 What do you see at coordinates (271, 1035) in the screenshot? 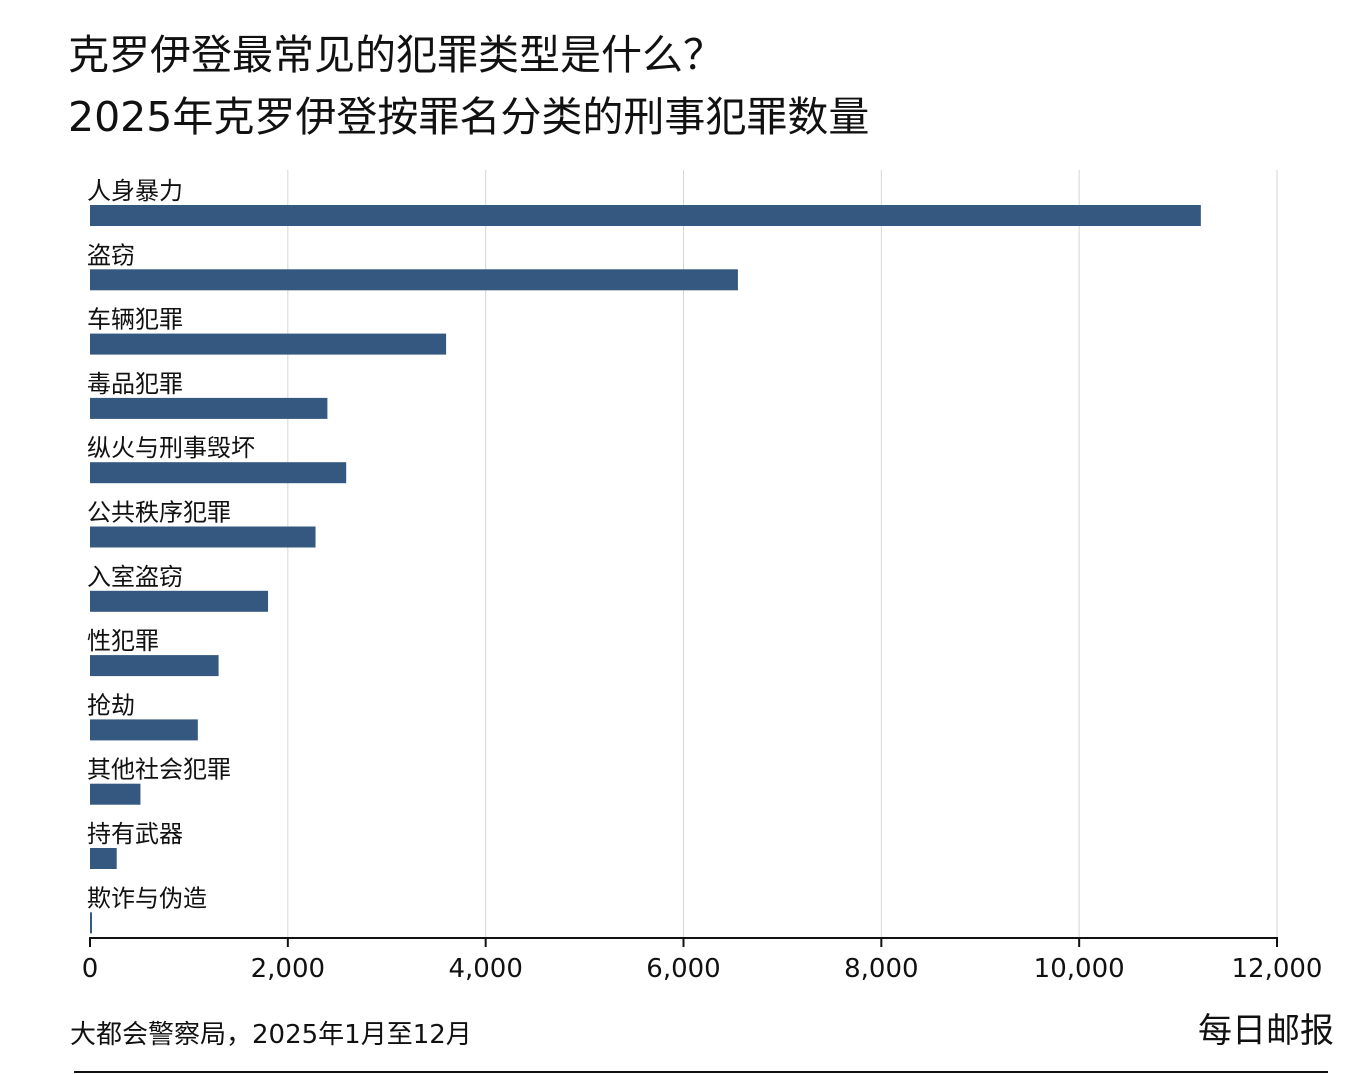
I see `source-note: 大都会警察局，2025年1月至12月` at bounding box center [271, 1035].